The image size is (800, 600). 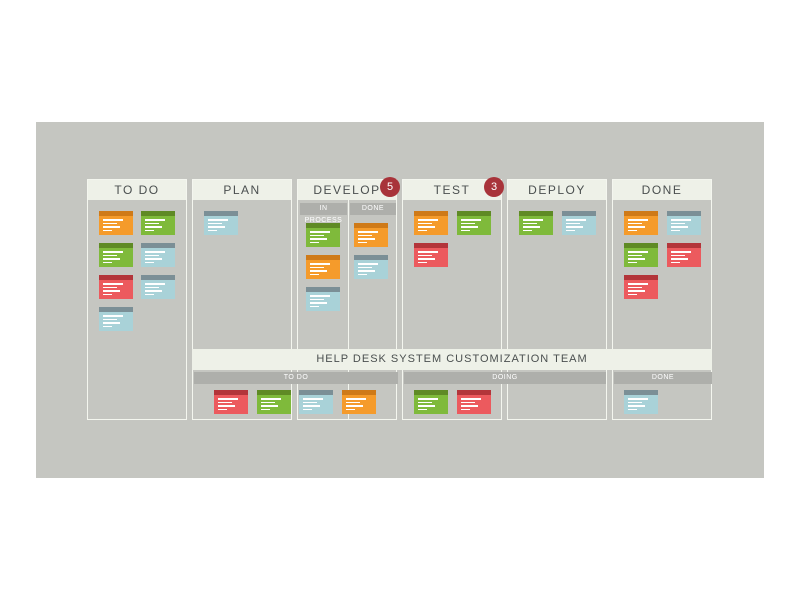 What do you see at coordinates (347, 190) in the screenshot?
I see `column-header: DEVELOP` at bounding box center [347, 190].